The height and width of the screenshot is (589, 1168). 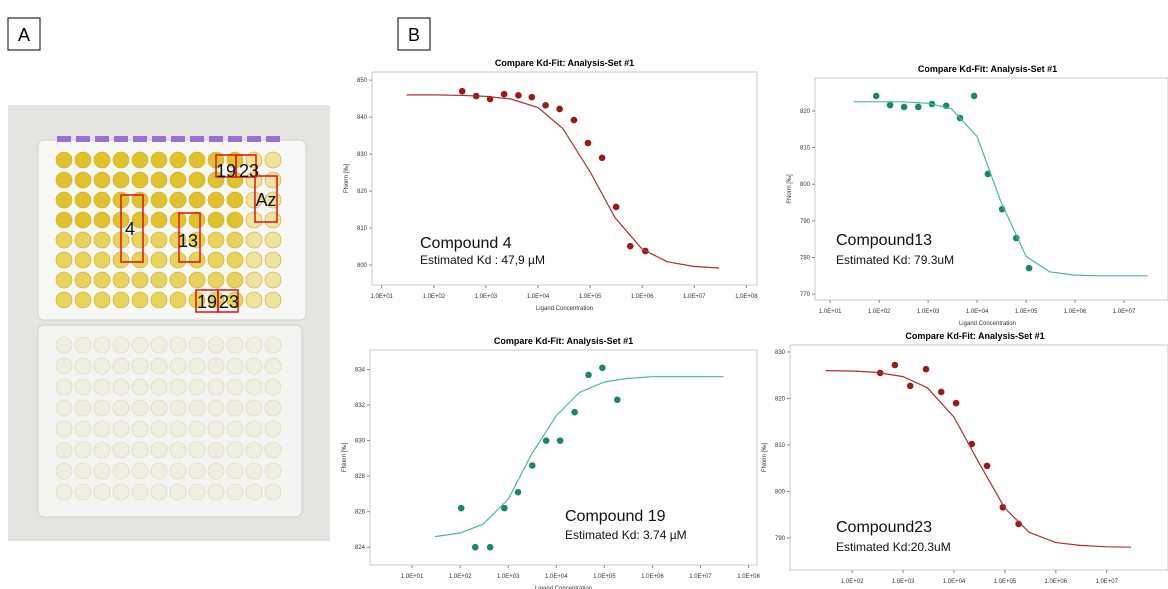 I want to click on x-tick-label: 1.0E+07, so click(x=1124, y=312).